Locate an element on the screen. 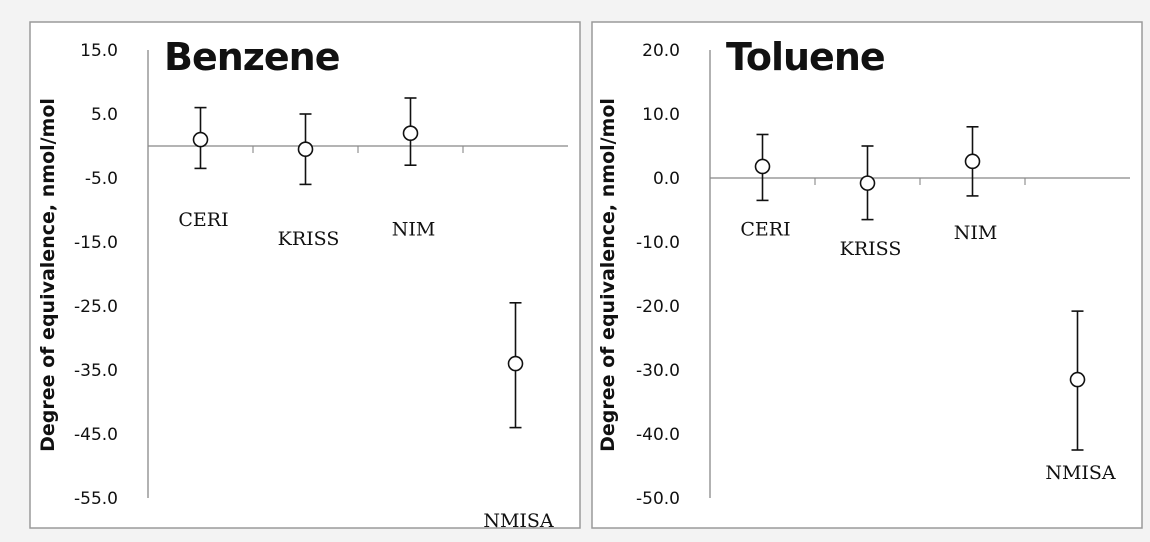 The image size is (1150, 542). toluene-marker-nmisa is located at coordinates (1077, 379).